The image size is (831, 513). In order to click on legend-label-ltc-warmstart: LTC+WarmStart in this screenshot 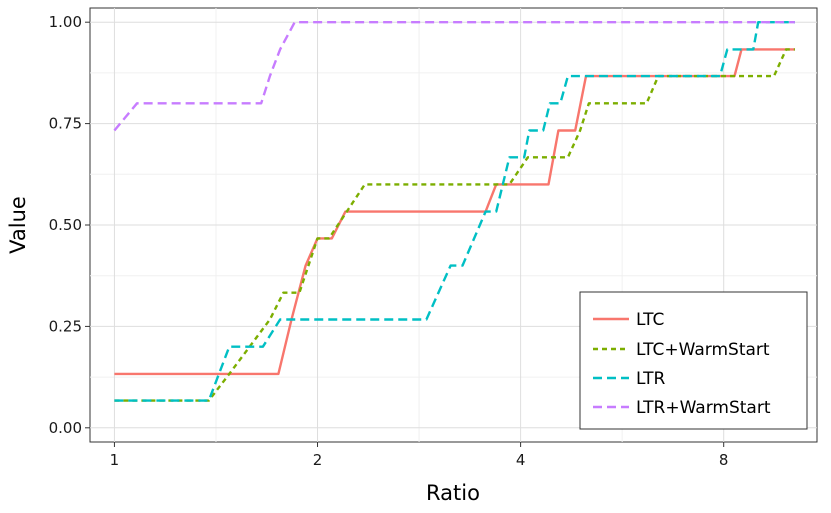, I will do `click(703, 350)`.